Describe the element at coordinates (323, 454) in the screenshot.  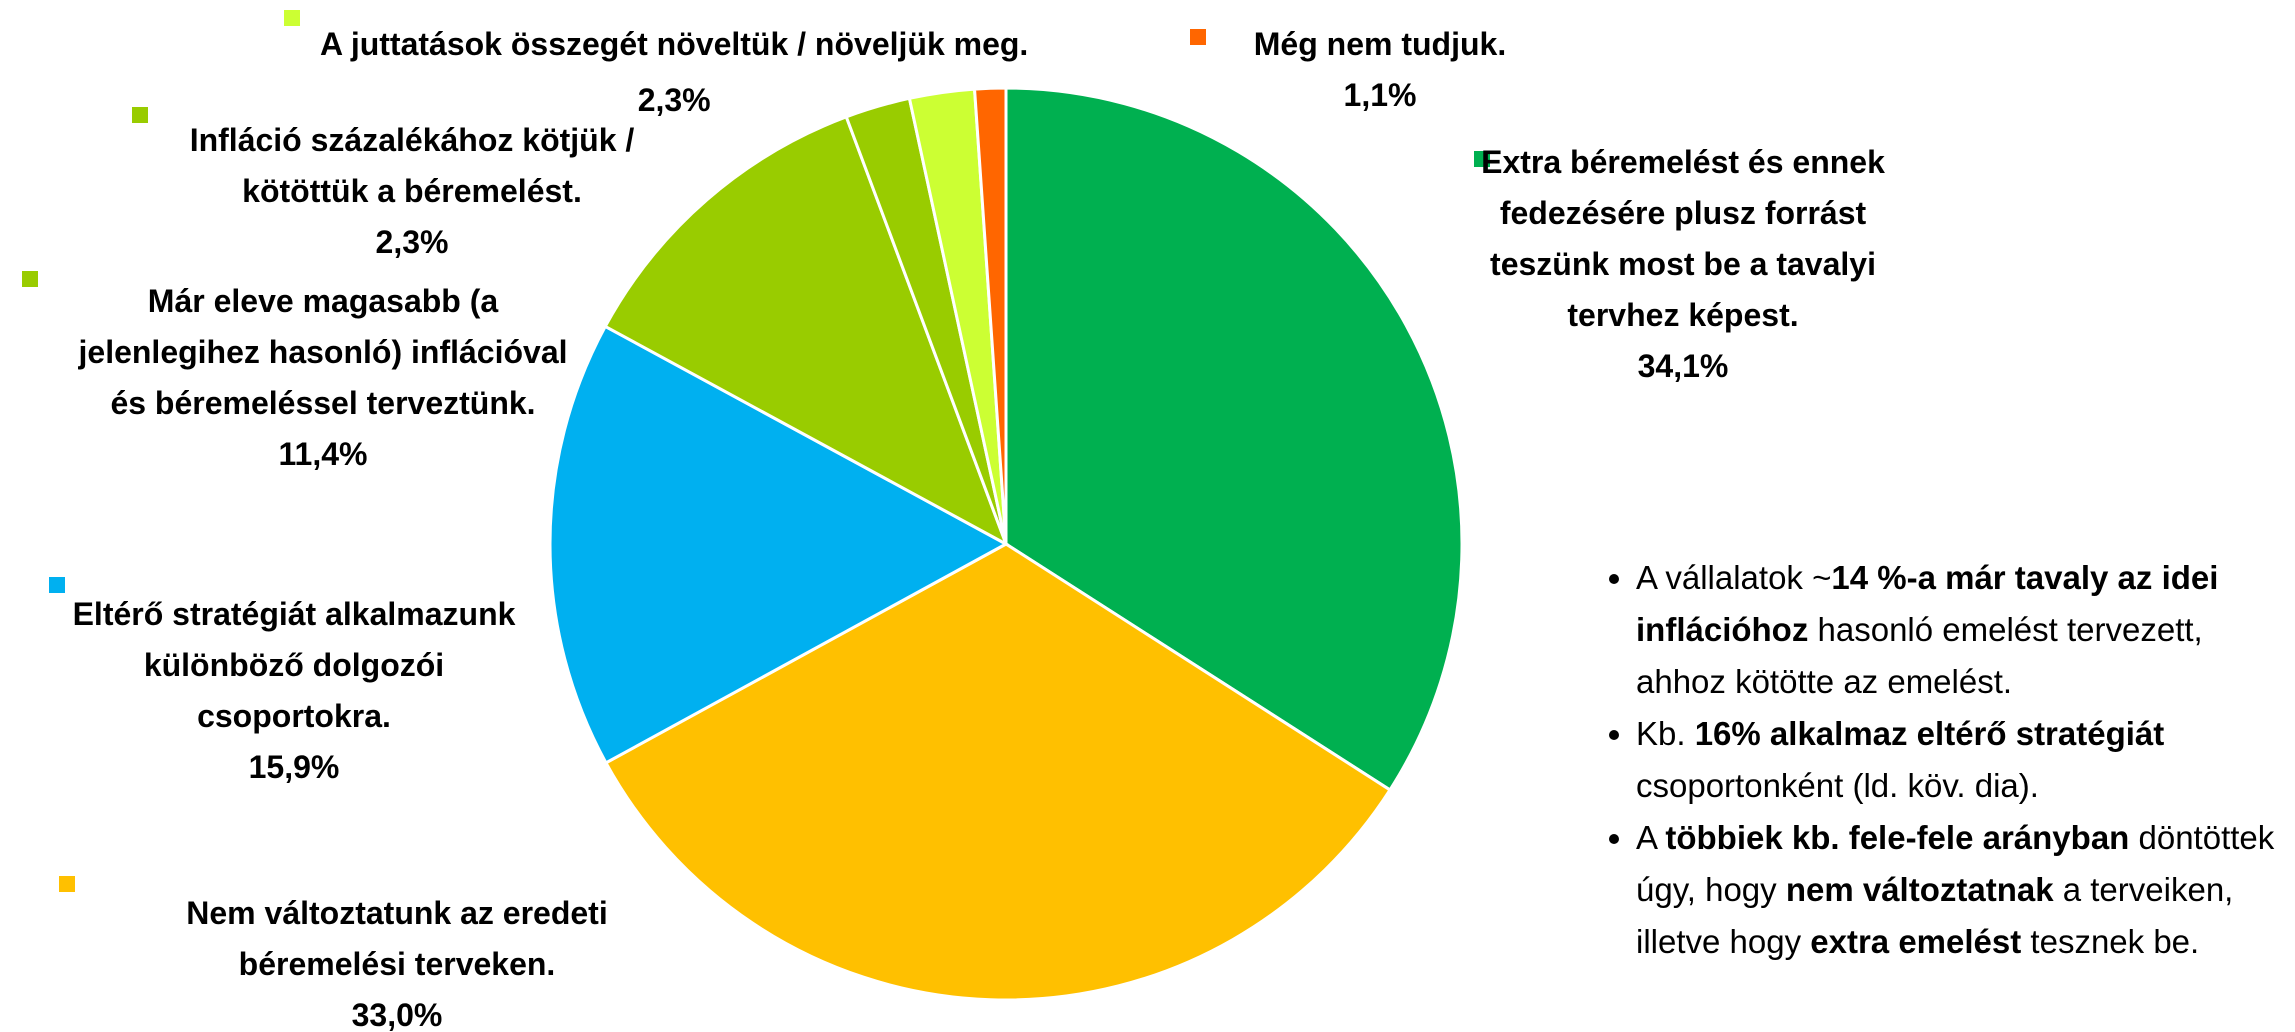
I see `value-label: 11,4%` at that location.